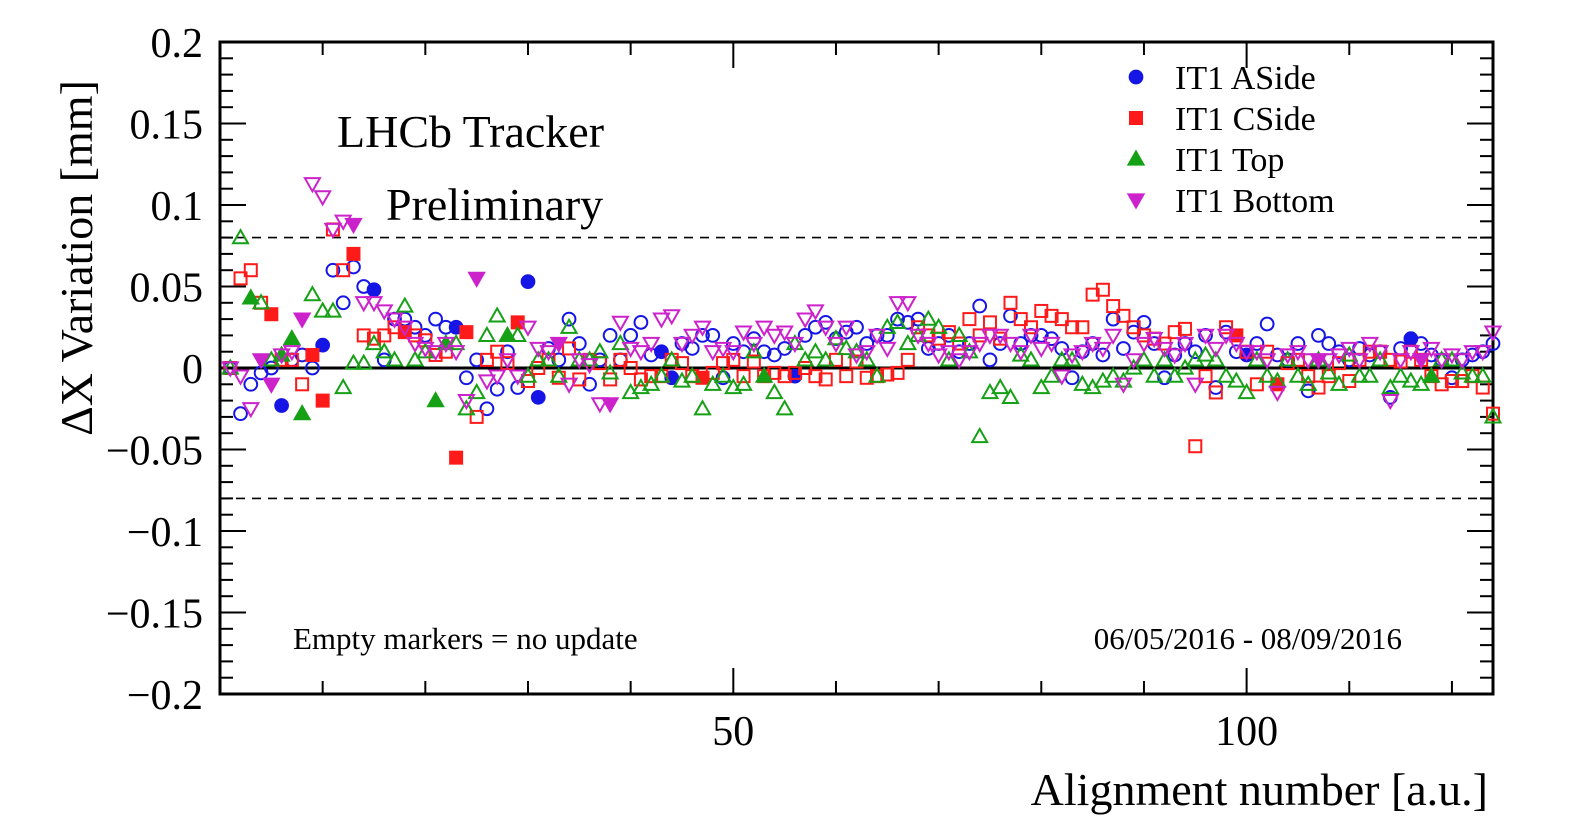  Describe the element at coordinates (76, 258) in the screenshot. I see `y-axis-label: ΔX Variation [mm]` at that location.